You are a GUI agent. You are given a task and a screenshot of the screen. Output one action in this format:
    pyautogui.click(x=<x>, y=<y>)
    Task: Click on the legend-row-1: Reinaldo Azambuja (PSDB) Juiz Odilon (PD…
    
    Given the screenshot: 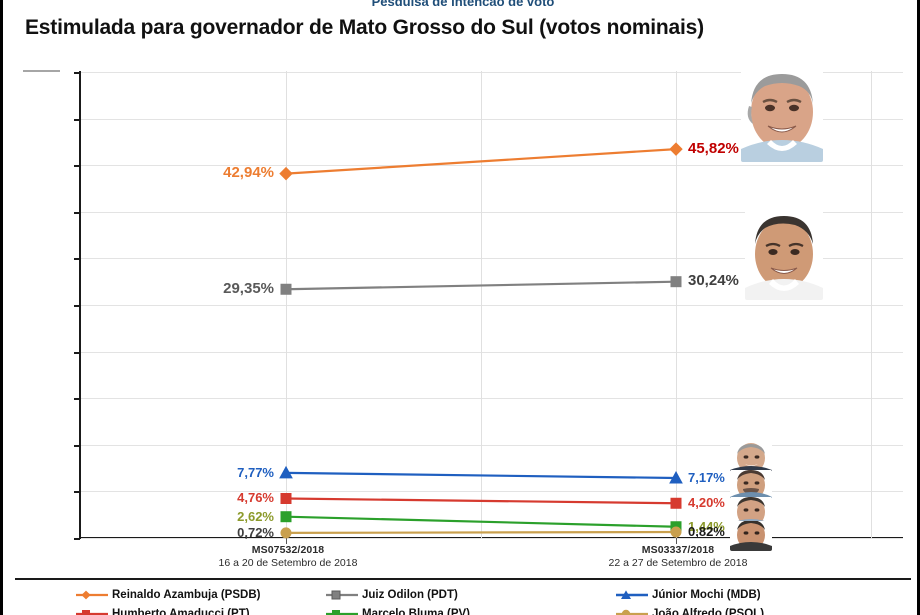 What is the action you would take?
    pyautogui.click(x=463, y=594)
    